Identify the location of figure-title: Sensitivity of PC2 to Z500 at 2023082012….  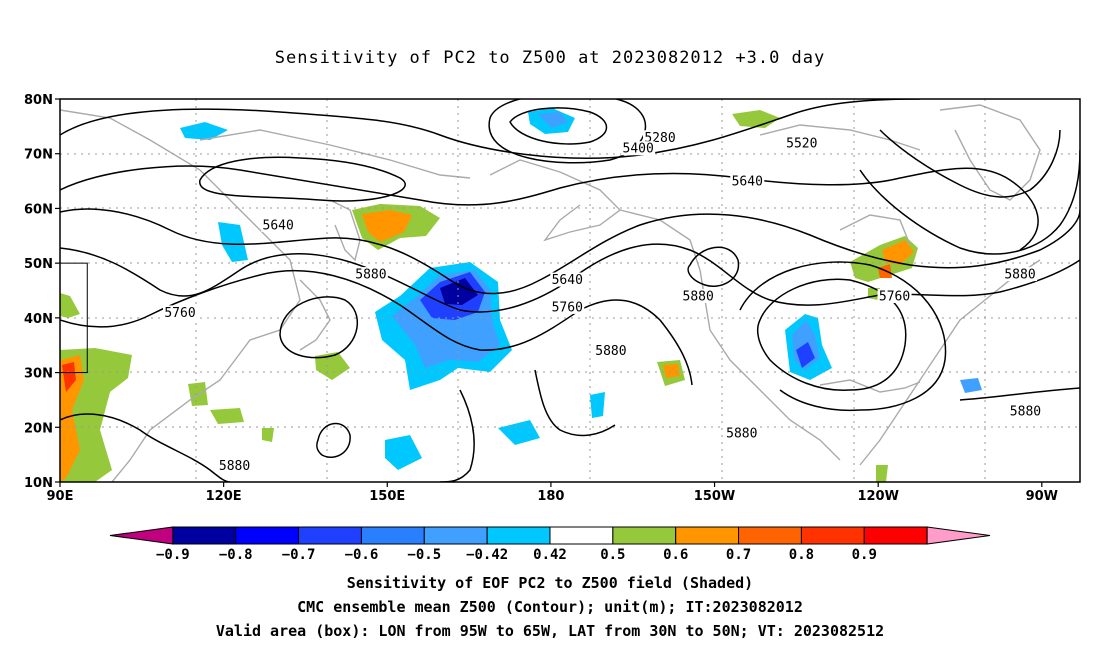
(550, 58).